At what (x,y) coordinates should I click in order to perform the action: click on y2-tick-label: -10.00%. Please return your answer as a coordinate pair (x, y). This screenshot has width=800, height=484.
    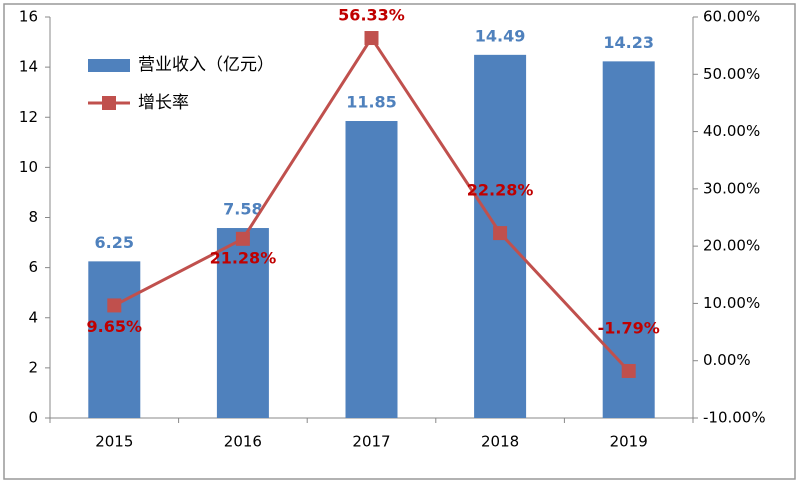
    Looking at the image, I should click on (734, 418).